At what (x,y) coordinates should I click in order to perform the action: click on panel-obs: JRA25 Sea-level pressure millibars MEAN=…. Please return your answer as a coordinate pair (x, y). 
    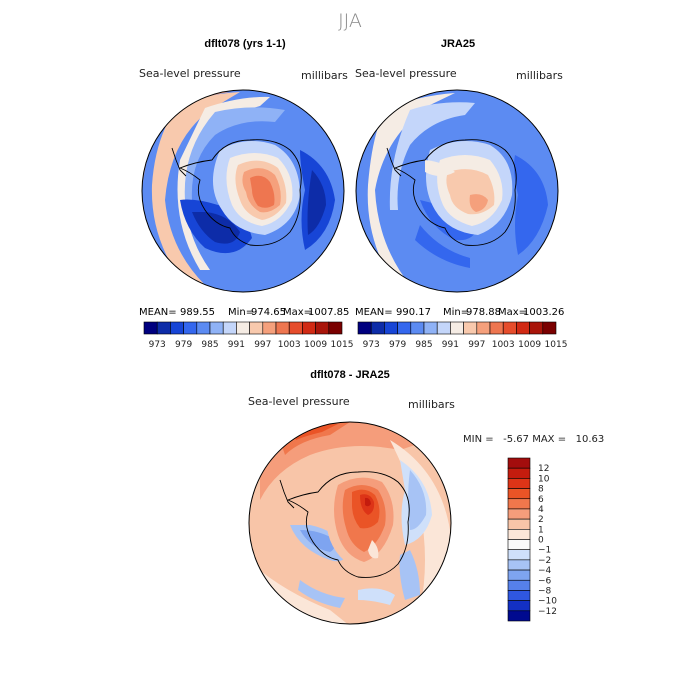
    Looking at the image, I should click on (461, 194).